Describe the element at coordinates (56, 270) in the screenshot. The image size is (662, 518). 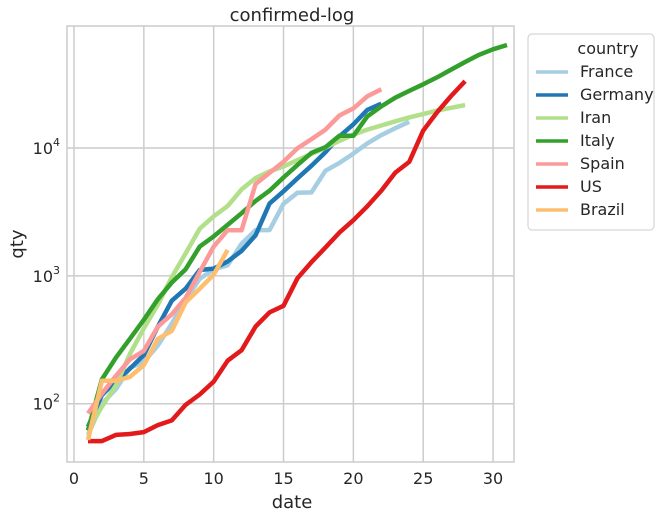
I see `y-tick-exponent: 3` at that location.